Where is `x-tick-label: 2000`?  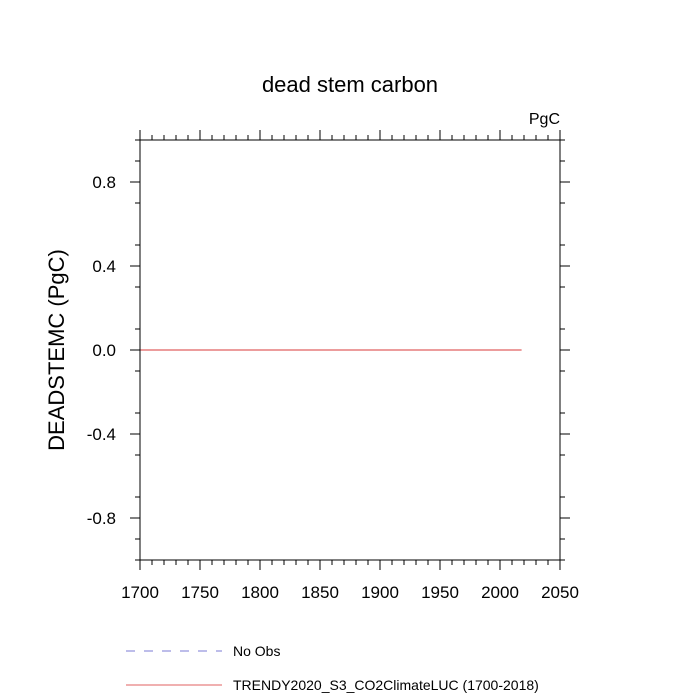
x-tick-label: 2000 is located at coordinates (500, 592).